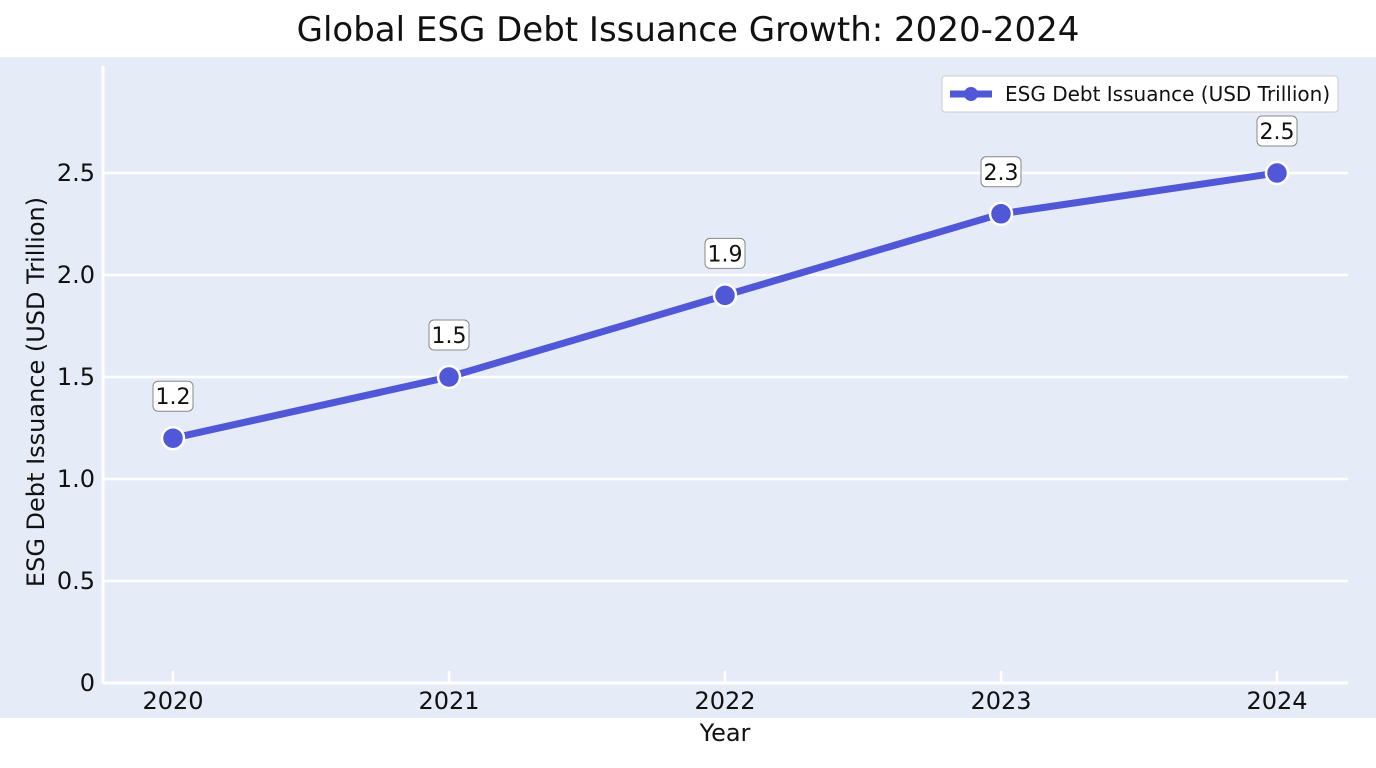  I want to click on x-axis-label: Year, so click(725, 733).